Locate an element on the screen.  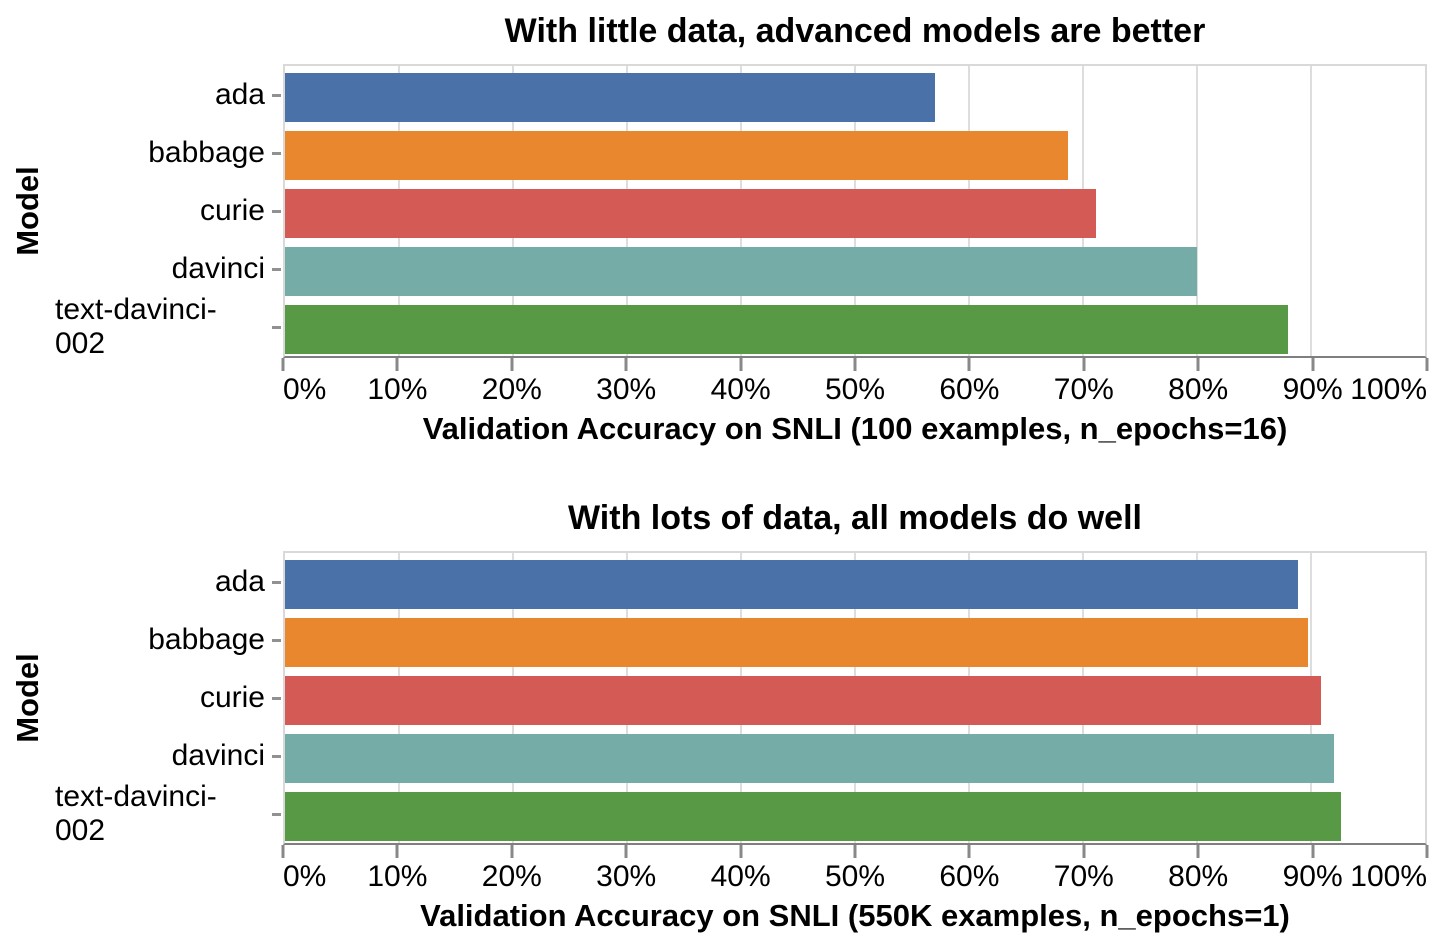
y-tick-label: text-davinci-002 is located at coordinates (136, 813).